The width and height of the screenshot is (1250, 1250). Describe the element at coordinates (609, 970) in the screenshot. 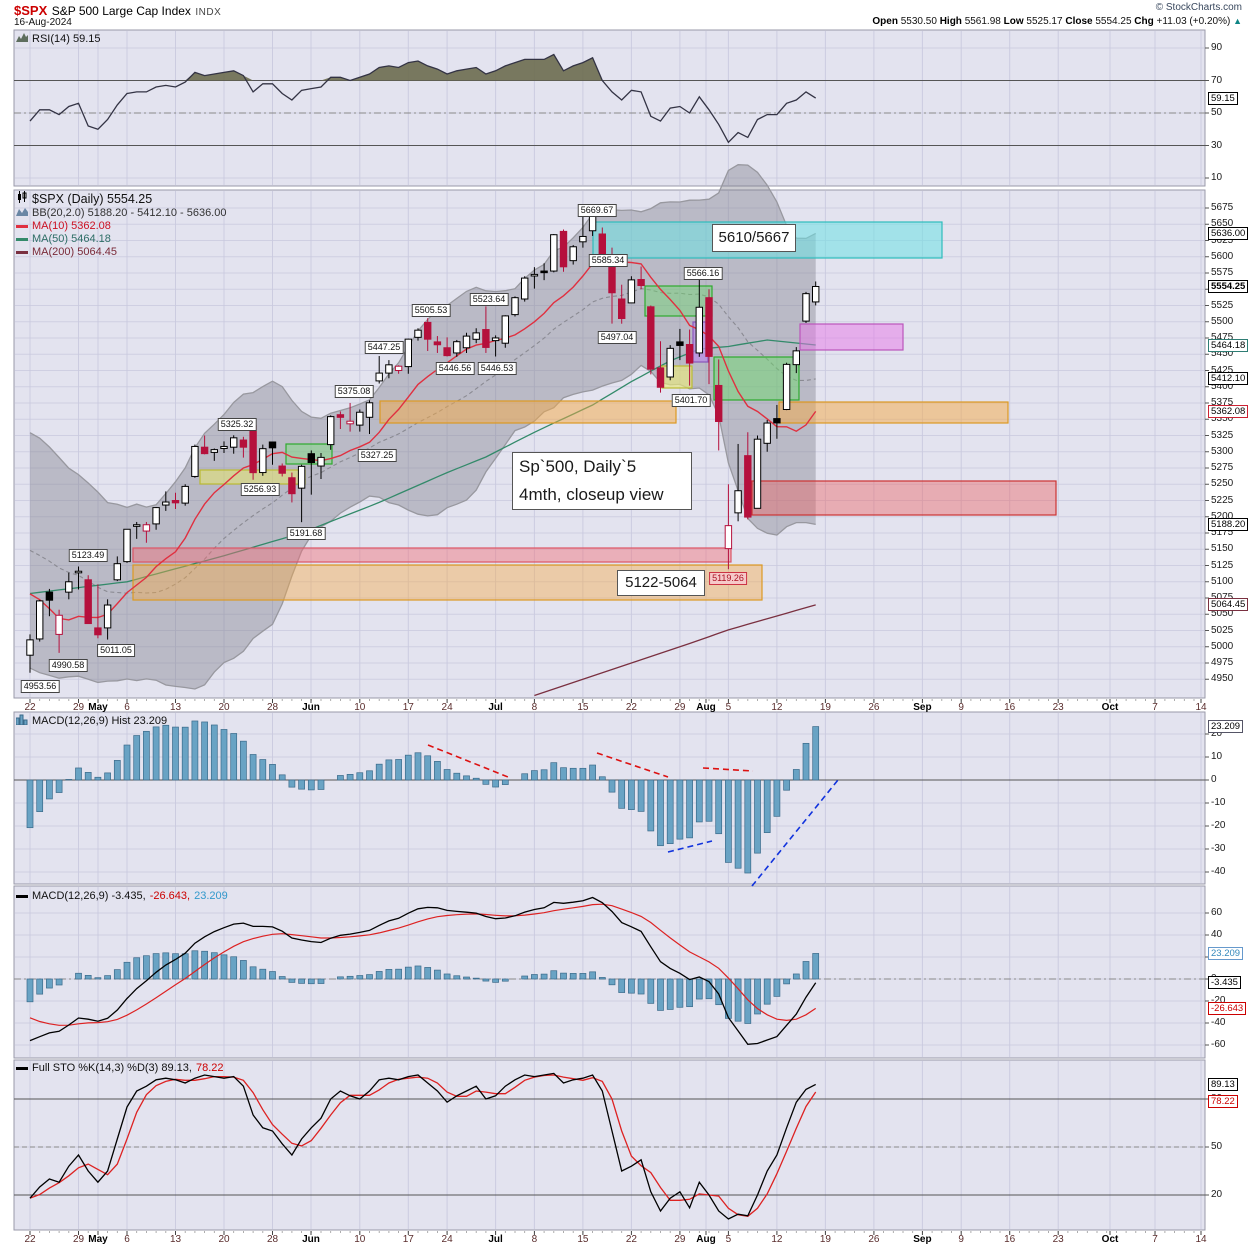

I see `macd-plot` at that location.